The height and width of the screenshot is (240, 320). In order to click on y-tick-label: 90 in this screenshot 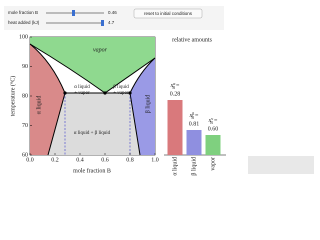, I will do `click(25, 67)`.